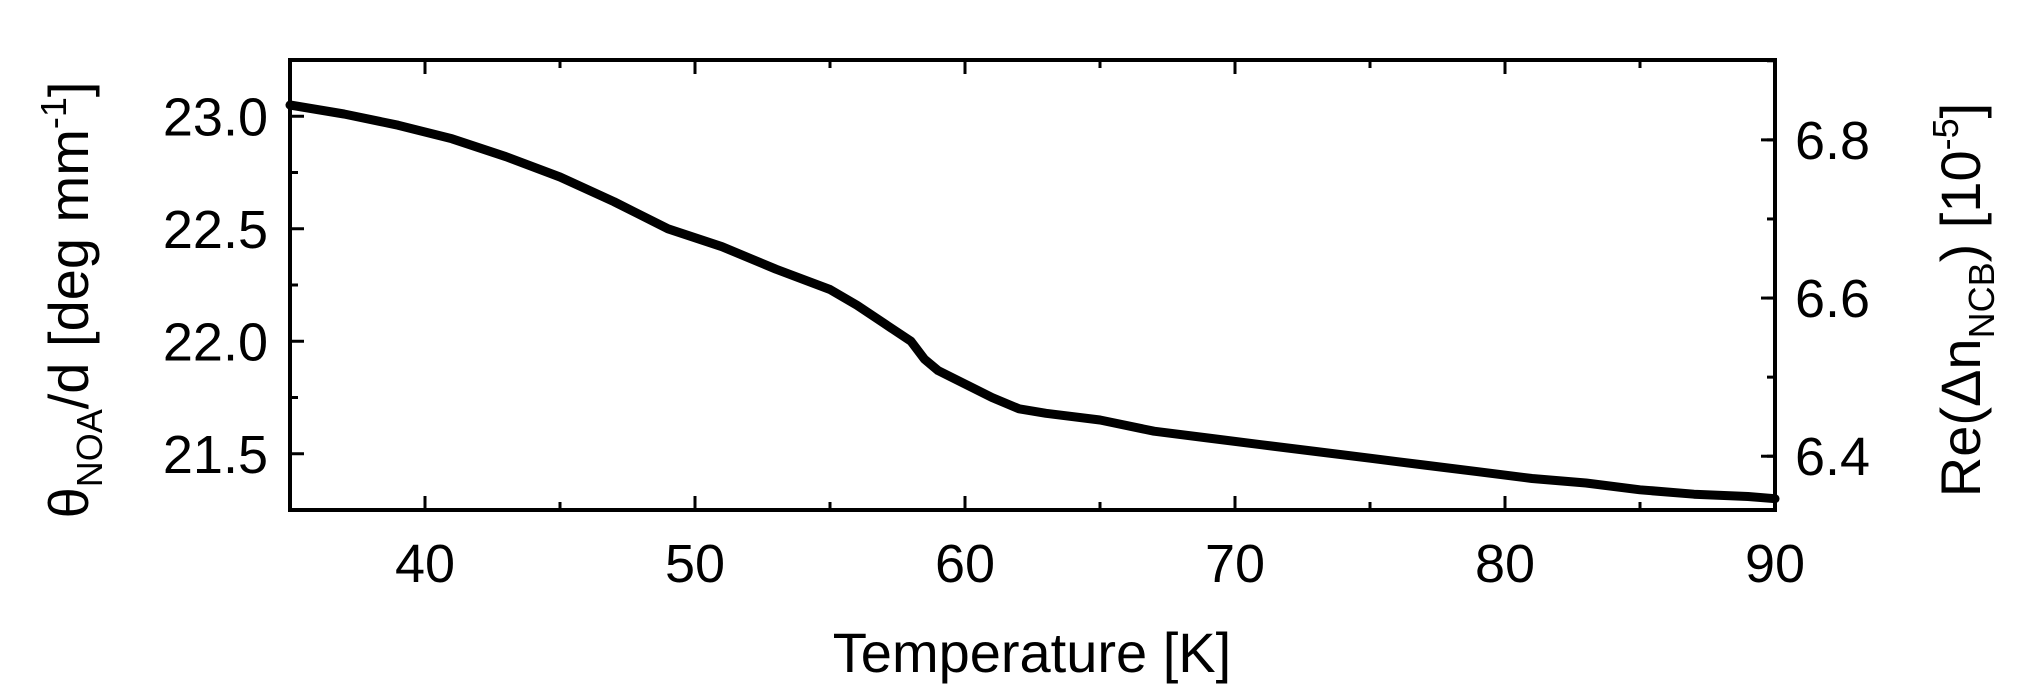 The image size is (2025, 690). Describe the element at coordinates (965, 564) in the screenshot. I see `x-tick-label: 60` at that location.